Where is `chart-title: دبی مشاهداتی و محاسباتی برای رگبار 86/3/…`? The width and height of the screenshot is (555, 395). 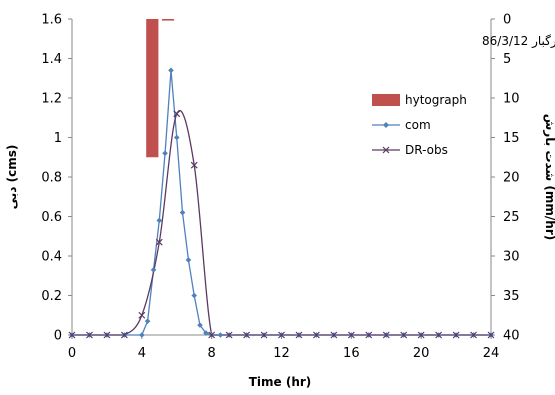
chart-title: دبی مشاهداتی و محاسباتی برای رگبار 86/3/… is located at coordinates (518, 41).